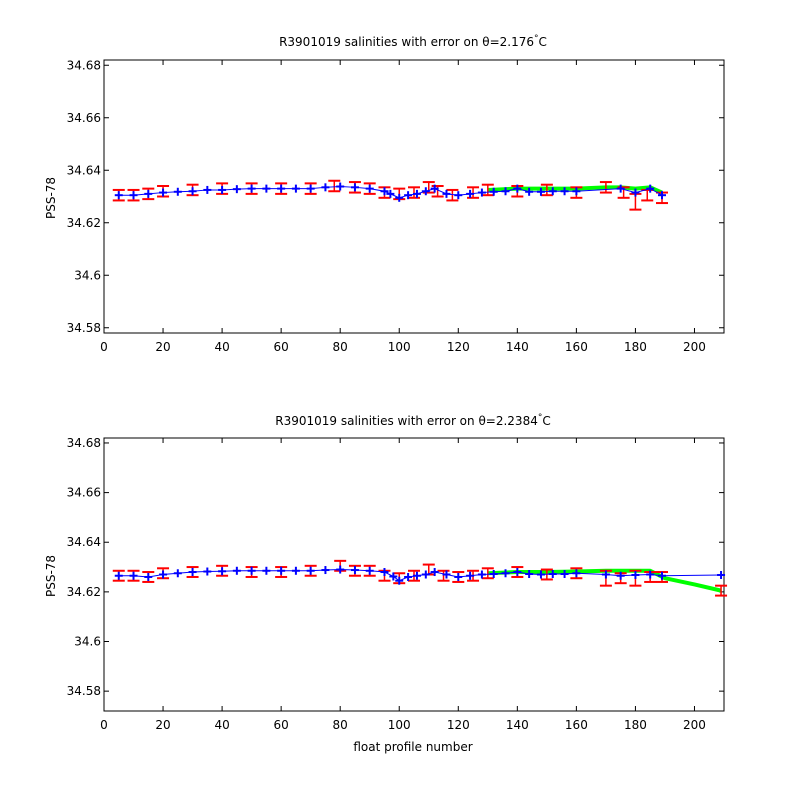 The height and width of the screenshot is (800, 800). What do you see at coordinates (576, 347) in the screenshot?
I see `x-tick-label: 160` at bounding box center [576, 347].